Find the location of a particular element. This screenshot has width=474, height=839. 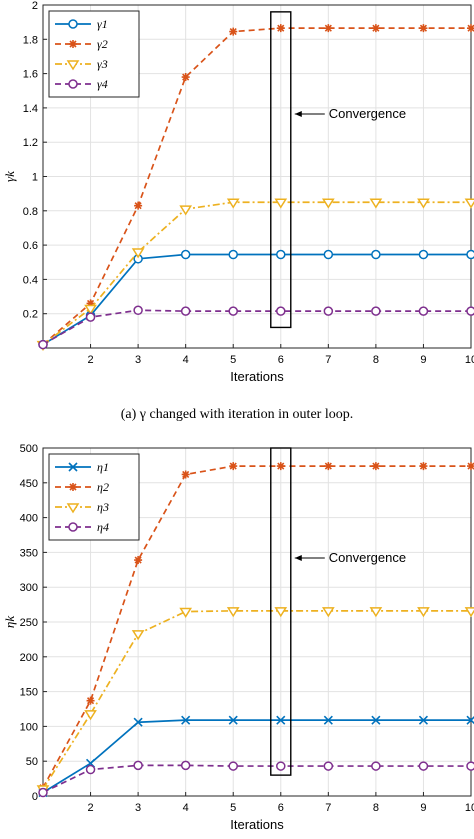

legend-entry: γ2 is located at coordinates (102, 44).